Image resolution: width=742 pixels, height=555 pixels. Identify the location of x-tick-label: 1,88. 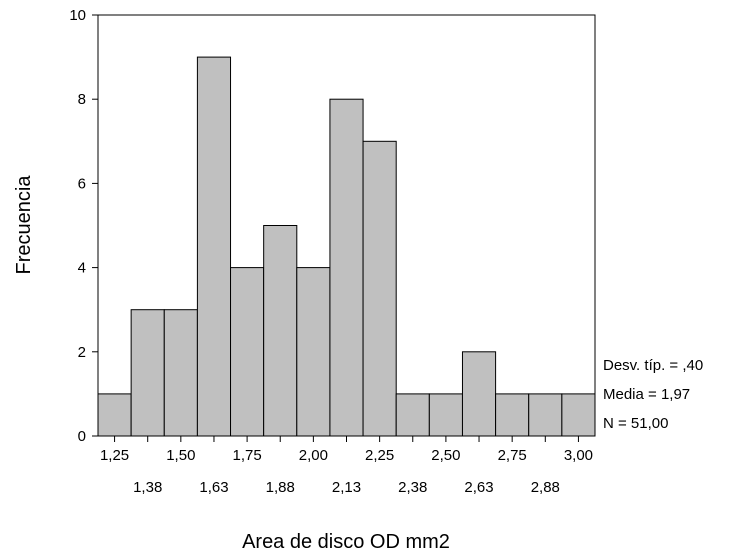
(280, 487).